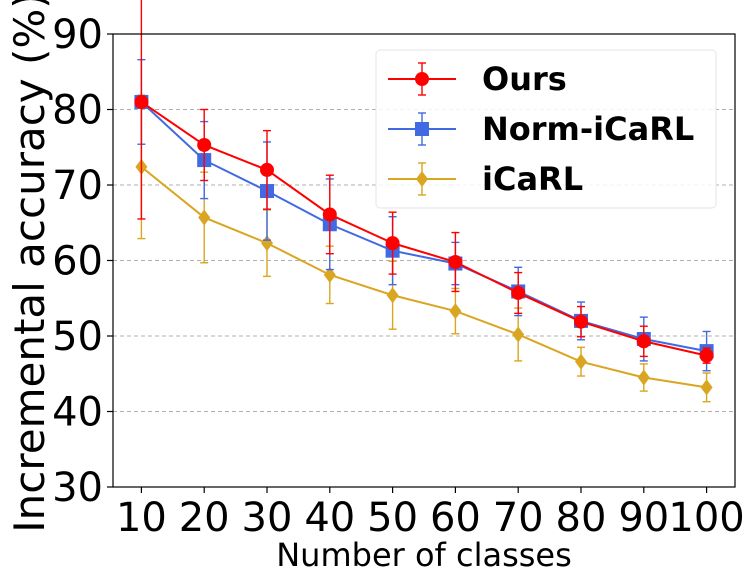 This screenshot has height=583, width=751. What do you see at coordinates (392, 518) in the screenshot?
I see `x-tick-label: 50` at bounding box center [392, 518].